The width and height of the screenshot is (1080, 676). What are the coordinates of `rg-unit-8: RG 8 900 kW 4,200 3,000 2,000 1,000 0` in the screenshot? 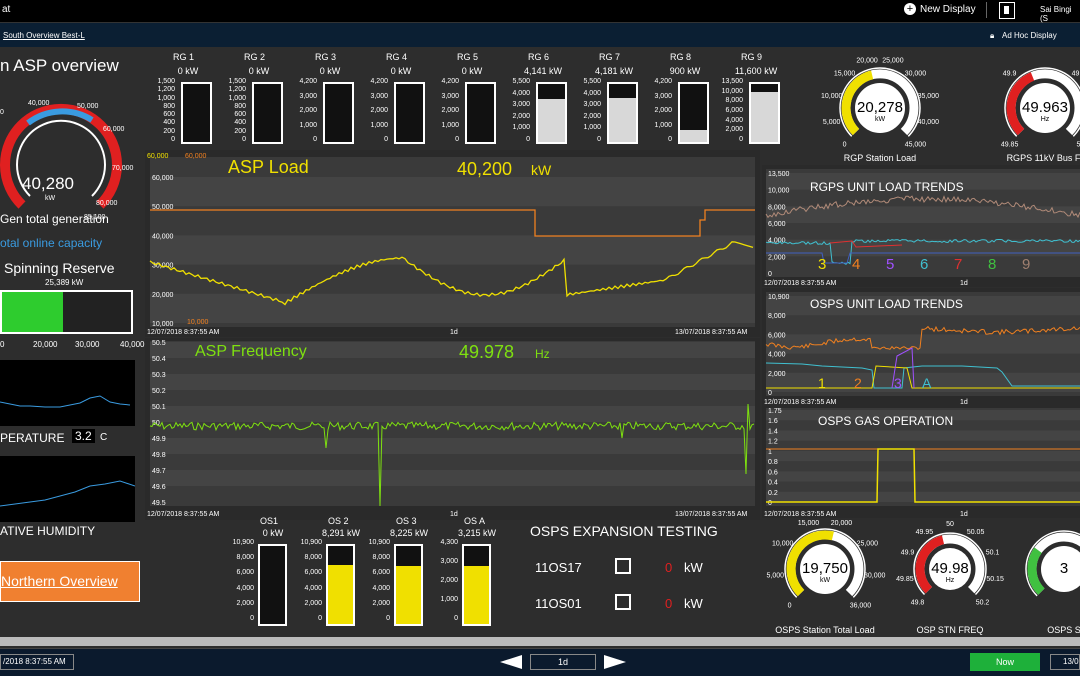 It's located at (677, 98).